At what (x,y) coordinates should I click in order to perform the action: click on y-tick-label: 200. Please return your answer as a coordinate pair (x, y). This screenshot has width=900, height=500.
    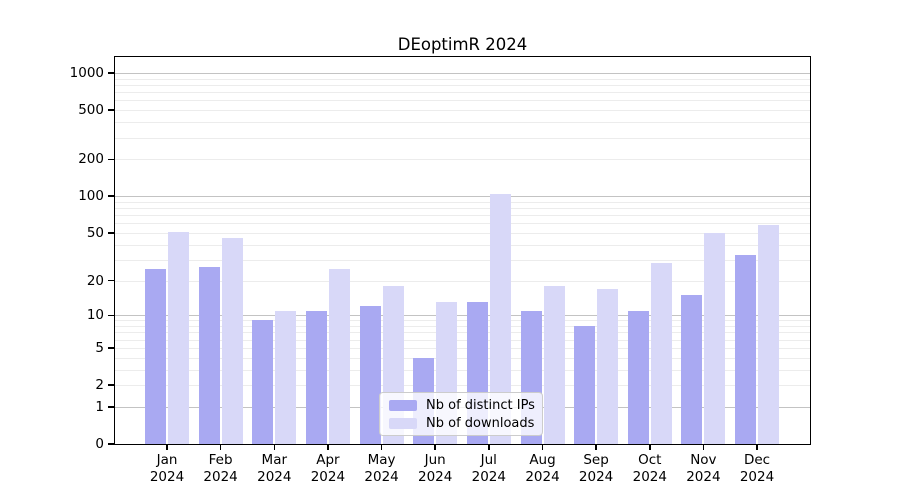
    Looking at the image, I should click on (91, 159).